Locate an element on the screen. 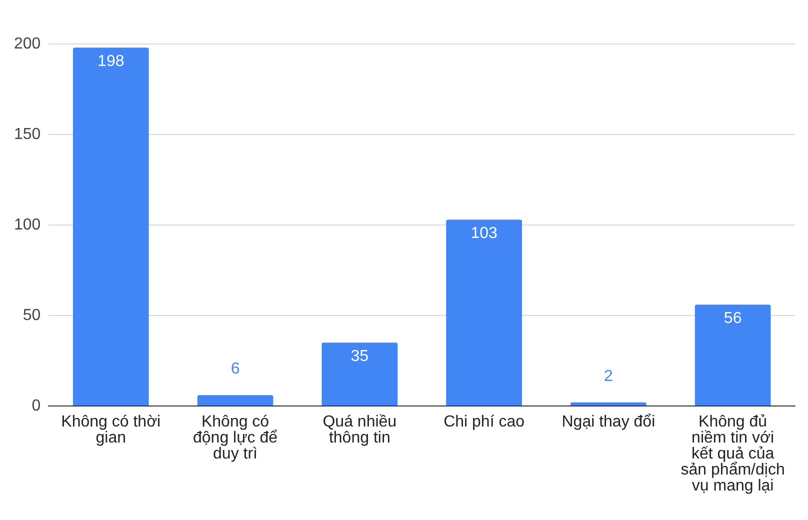 This screenshot has width=808, height=520. y-tick-label: 0 is located at coordinates (36, 405).